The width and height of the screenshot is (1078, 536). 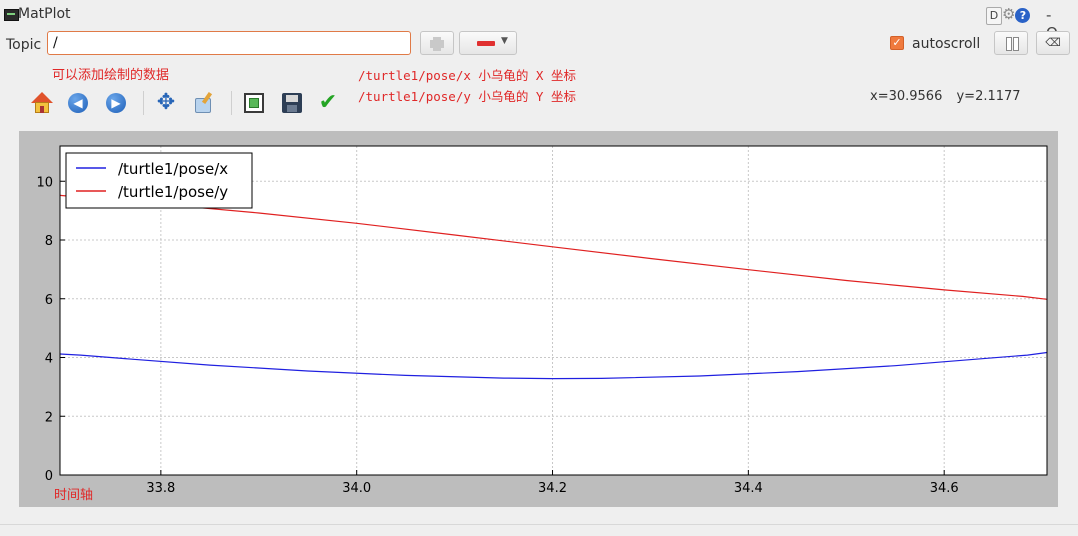 I want to click on y-tick-label: 2, so click(x=49, y=417).